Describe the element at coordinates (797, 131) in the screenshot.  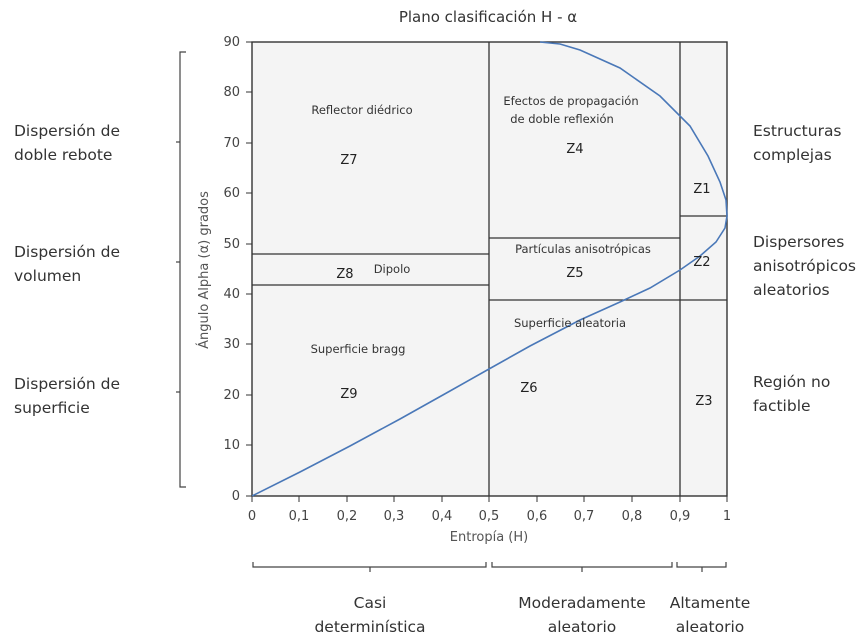
I see `right-label-estructuras-line1: Estructuras` at that location.